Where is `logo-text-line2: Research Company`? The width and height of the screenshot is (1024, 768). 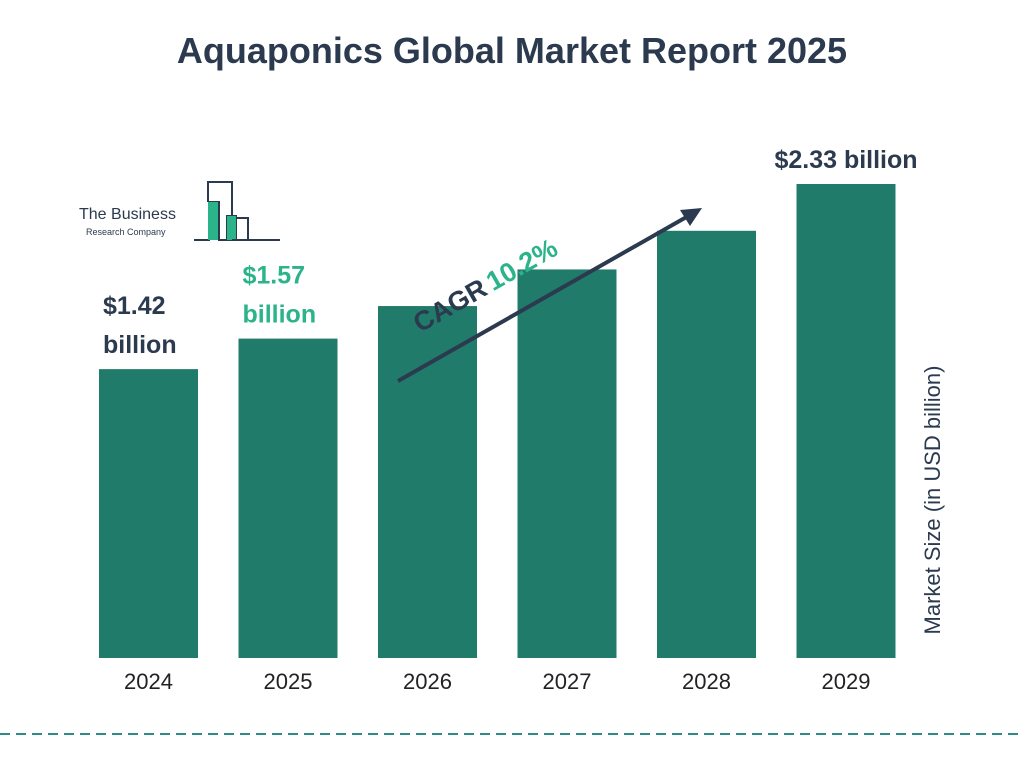
logo-text-line2: Research Company is located at coordinates (126, 232).